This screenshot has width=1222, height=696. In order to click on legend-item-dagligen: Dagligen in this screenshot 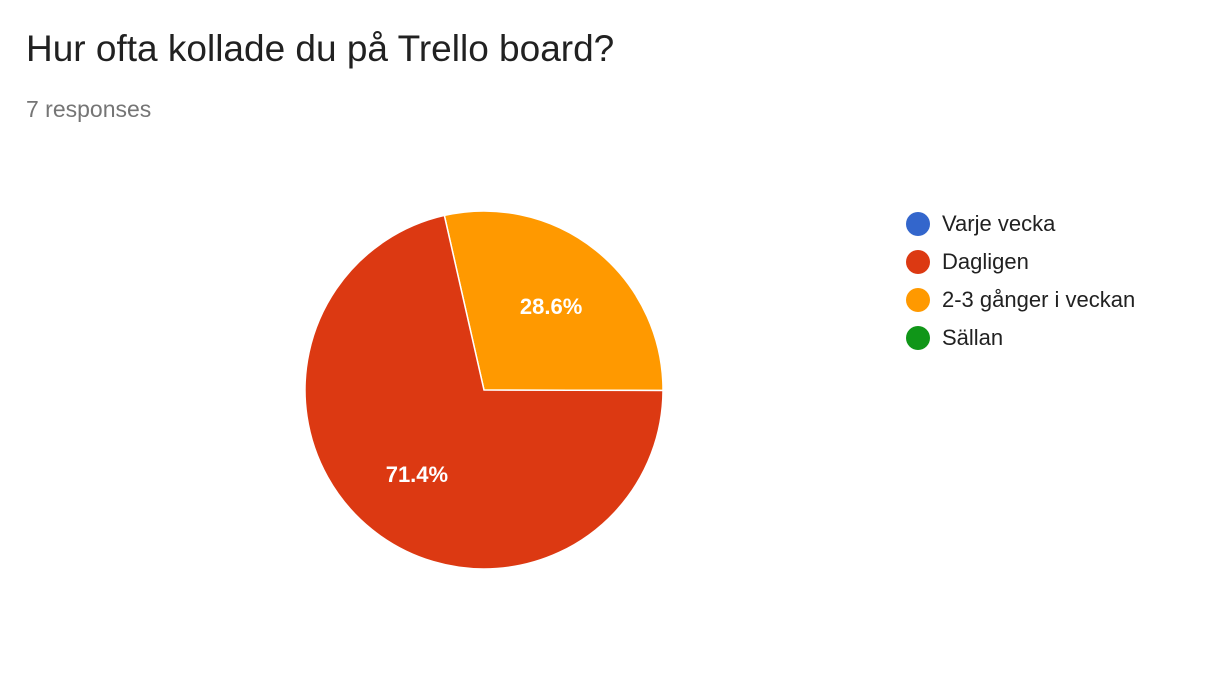, I will do `click(1020, 262)`.